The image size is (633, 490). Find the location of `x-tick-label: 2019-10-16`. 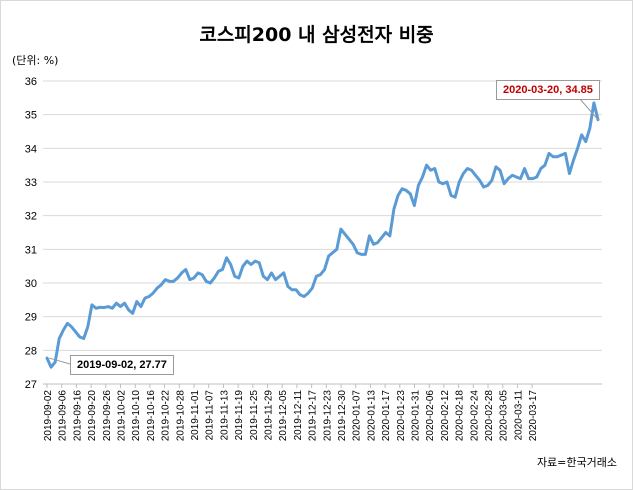

x-tick-label: 2019-10-16 is located at coordinates (151, 416).